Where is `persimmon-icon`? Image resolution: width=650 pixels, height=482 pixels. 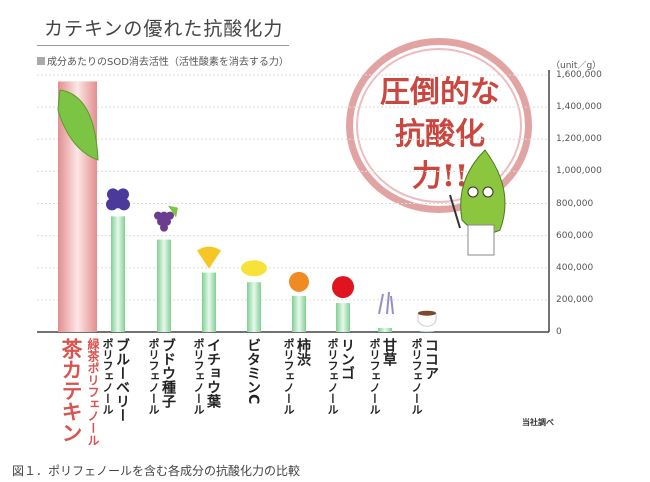 persimmon-icon is located at coordinates (299, 281).